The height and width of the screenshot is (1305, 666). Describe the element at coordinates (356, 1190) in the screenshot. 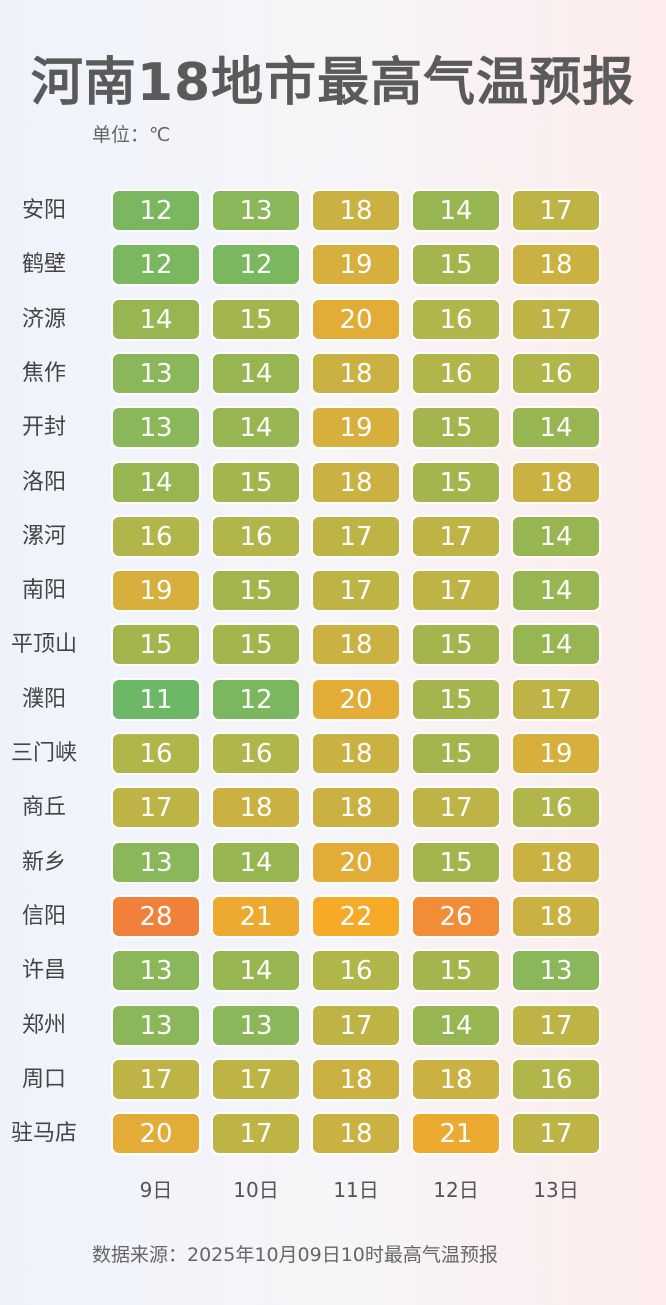

I see `day-label: 11日` at that location.